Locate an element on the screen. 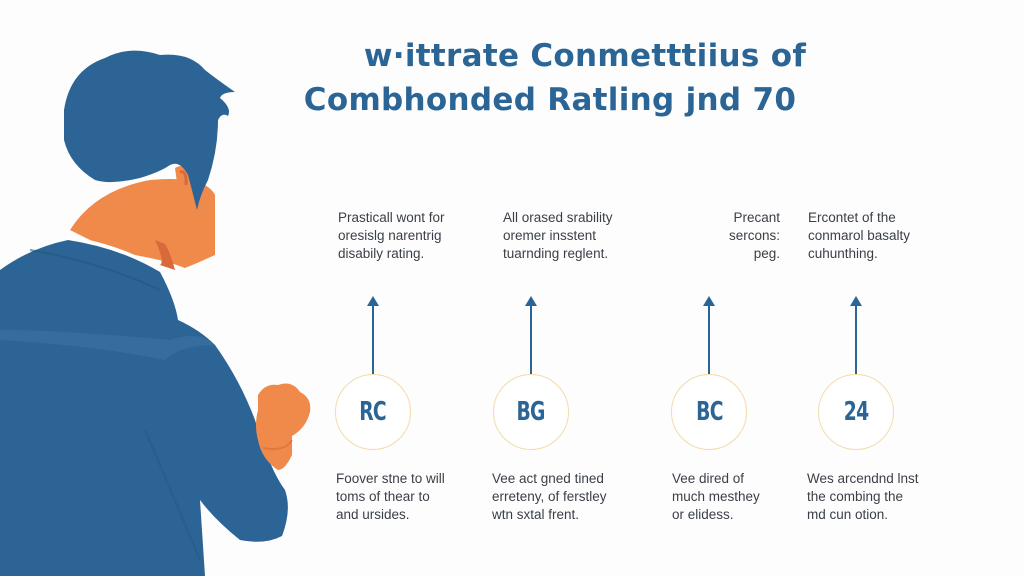 This screenshot has width=1024, height=576. step-3-bottom-caption: Vee dired of much mesthey or elidess. is located at coordinates (716, 496).